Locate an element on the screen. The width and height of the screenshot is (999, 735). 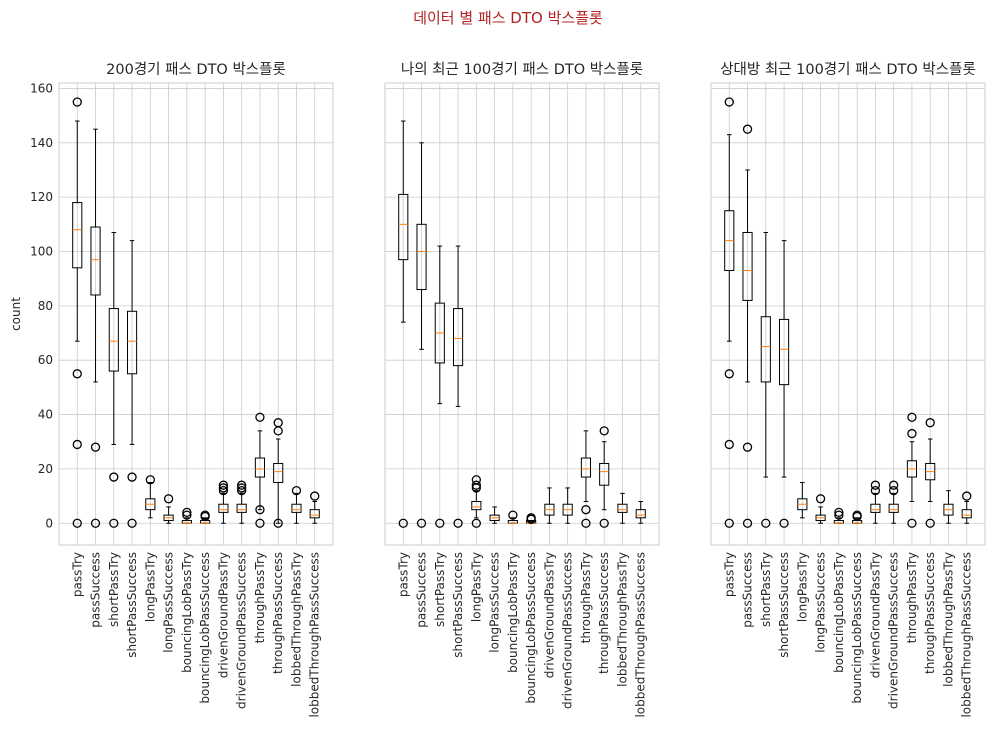
box-drivenGroundPassTry is located at coordinates (875, 502).